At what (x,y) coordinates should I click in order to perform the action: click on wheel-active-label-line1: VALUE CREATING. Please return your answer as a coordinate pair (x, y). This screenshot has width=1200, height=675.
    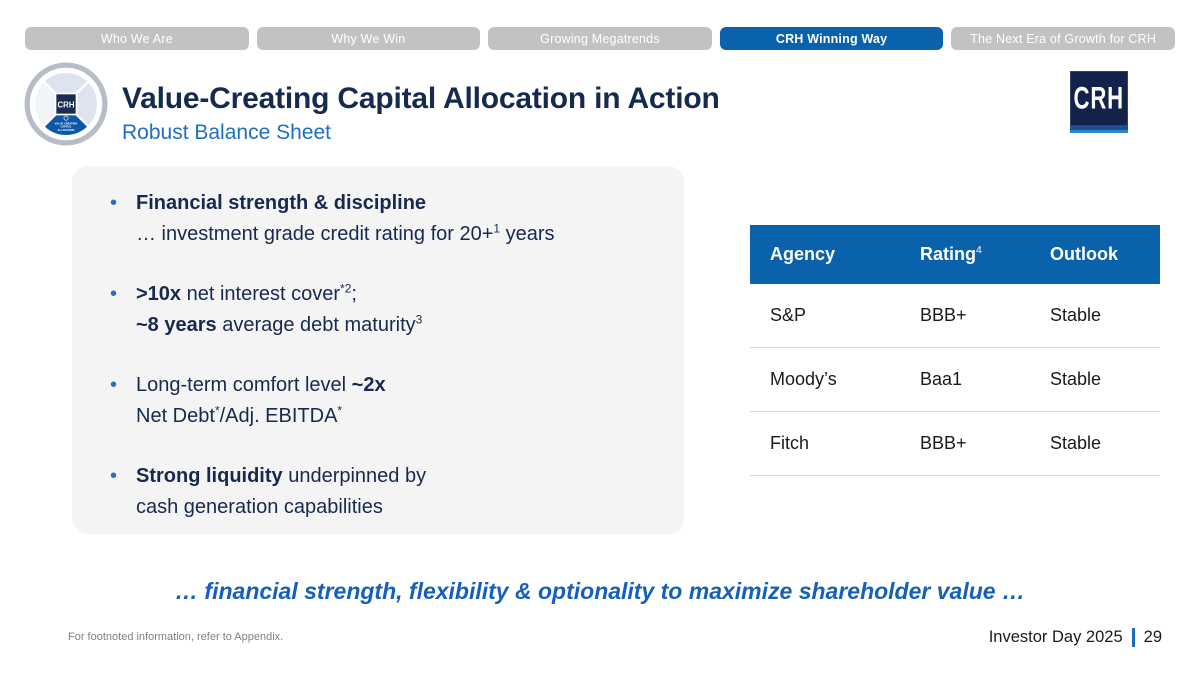
    Looking at the image, I should click on (66, 123).